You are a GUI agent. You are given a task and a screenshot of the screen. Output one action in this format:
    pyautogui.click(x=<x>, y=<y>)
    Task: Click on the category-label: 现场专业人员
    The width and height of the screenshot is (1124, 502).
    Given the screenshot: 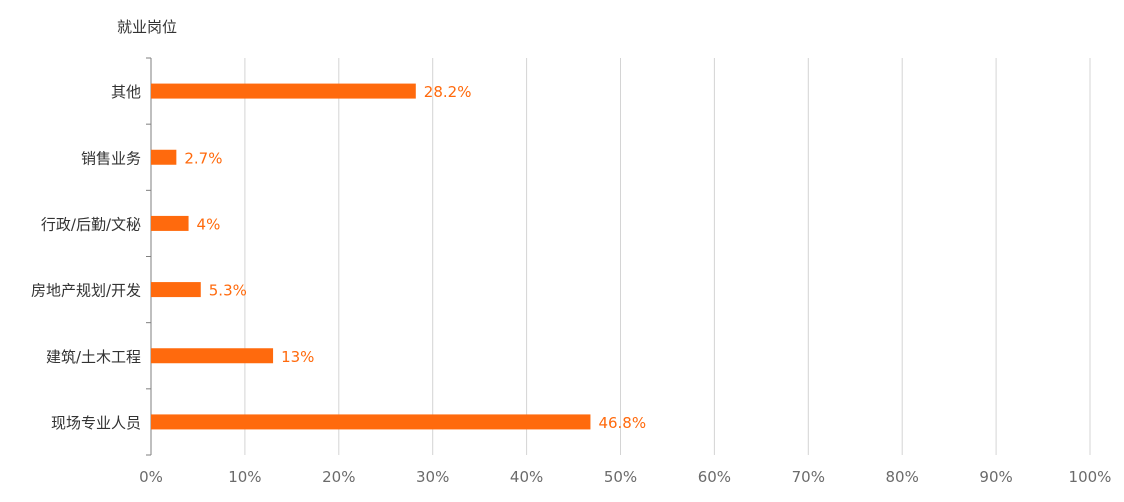 What is the action you would take?
    pyautogui.click(x=96, y=423)
    